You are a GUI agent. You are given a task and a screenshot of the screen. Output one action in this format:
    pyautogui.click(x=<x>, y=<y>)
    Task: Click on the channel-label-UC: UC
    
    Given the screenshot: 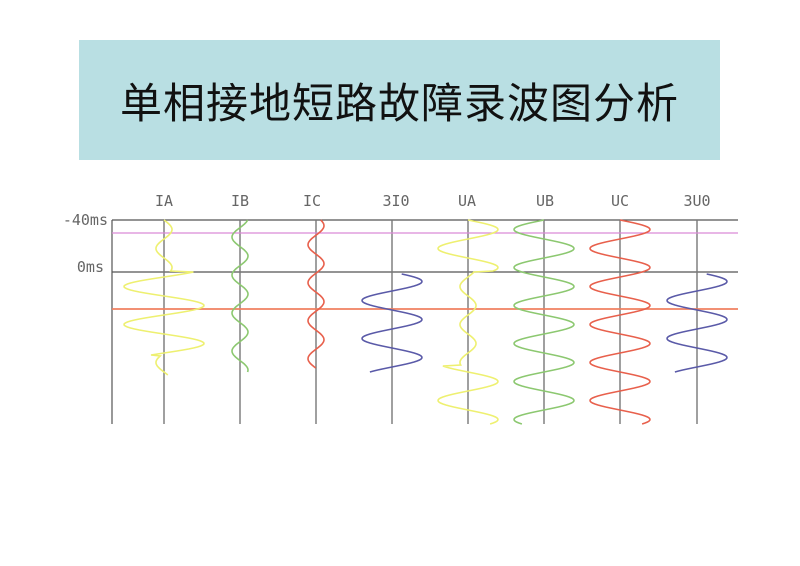 What is the action you would take?
    pyautogui.click(x=620, y=201)
    